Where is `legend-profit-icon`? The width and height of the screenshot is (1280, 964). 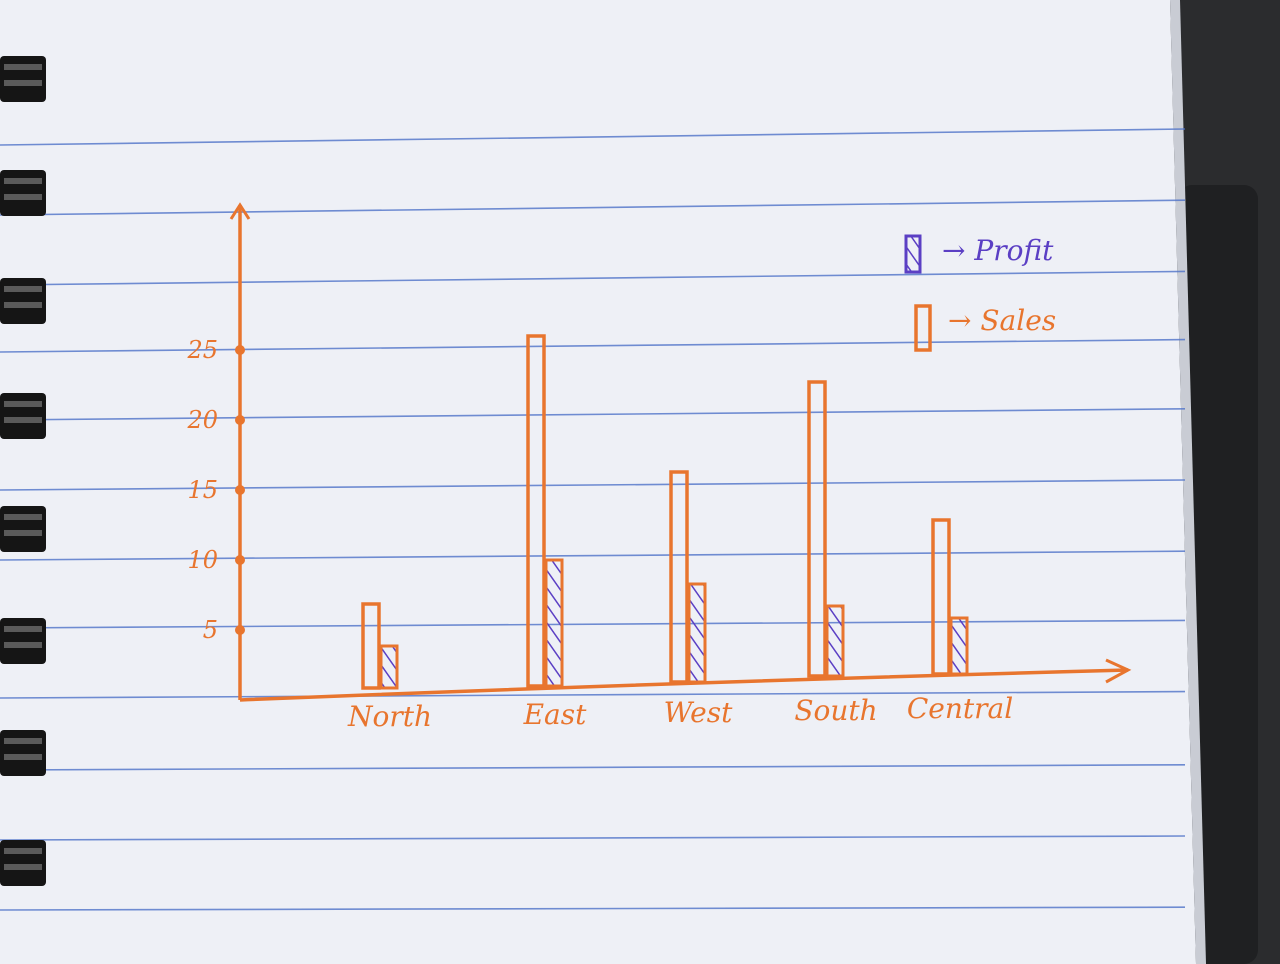
legend-profit-icon is located at coordinates (913, 254).